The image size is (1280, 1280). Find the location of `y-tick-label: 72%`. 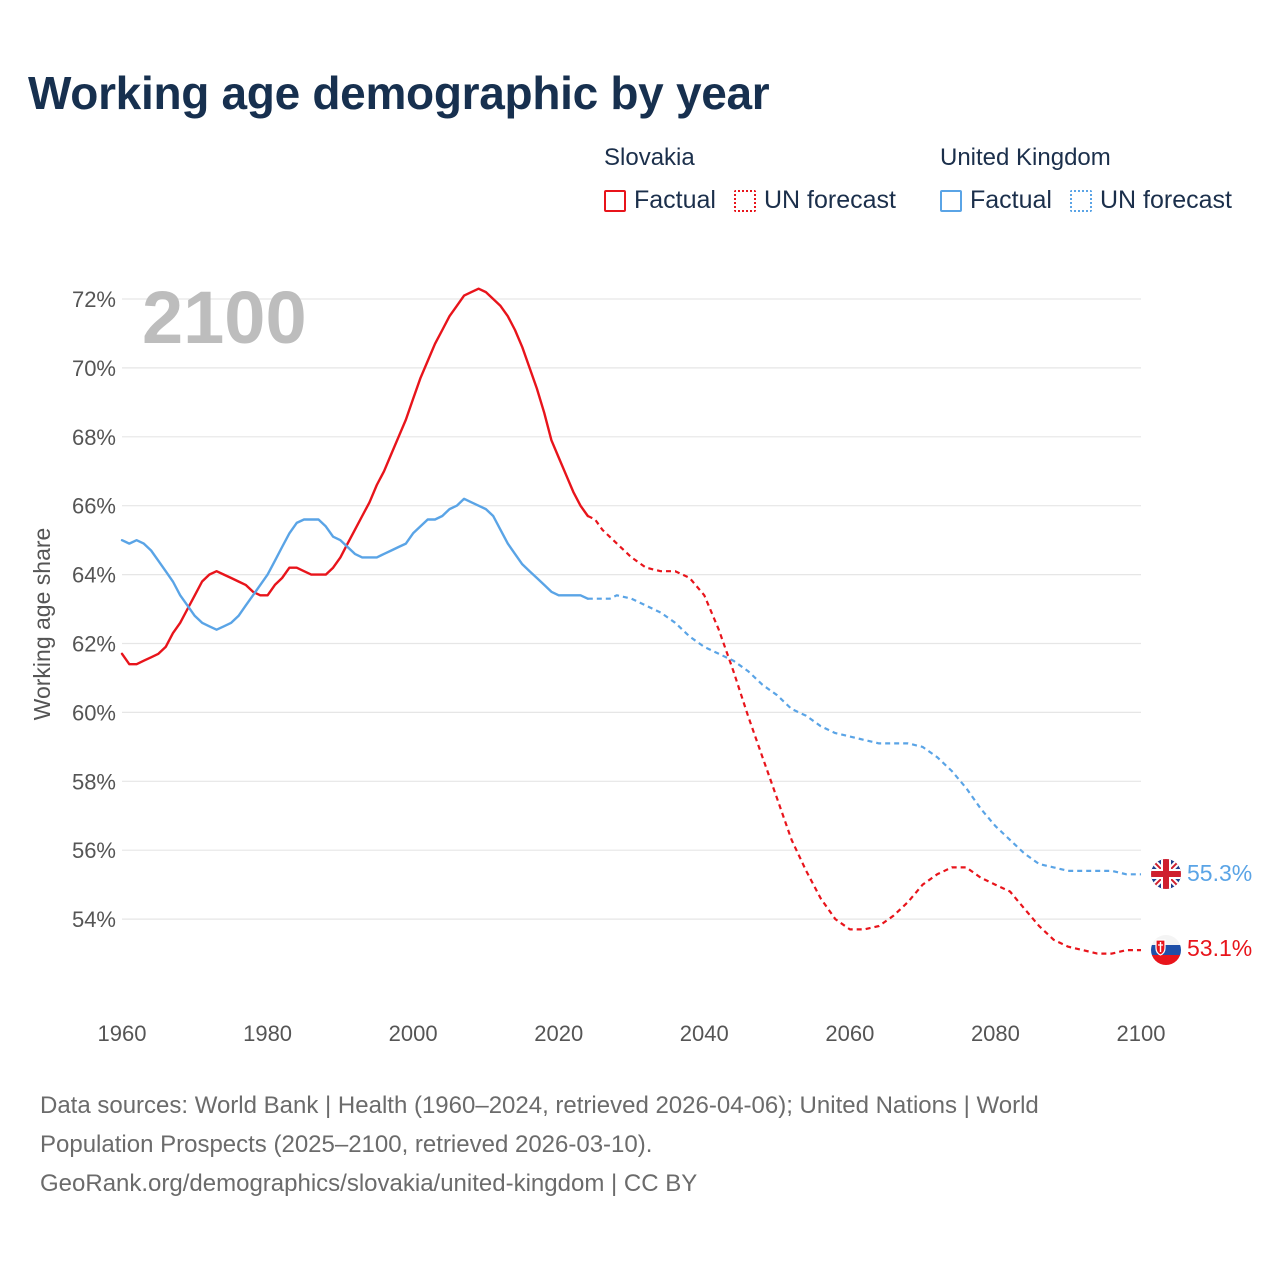

y-tick-label: 72% is located at coordinates (94, 299).